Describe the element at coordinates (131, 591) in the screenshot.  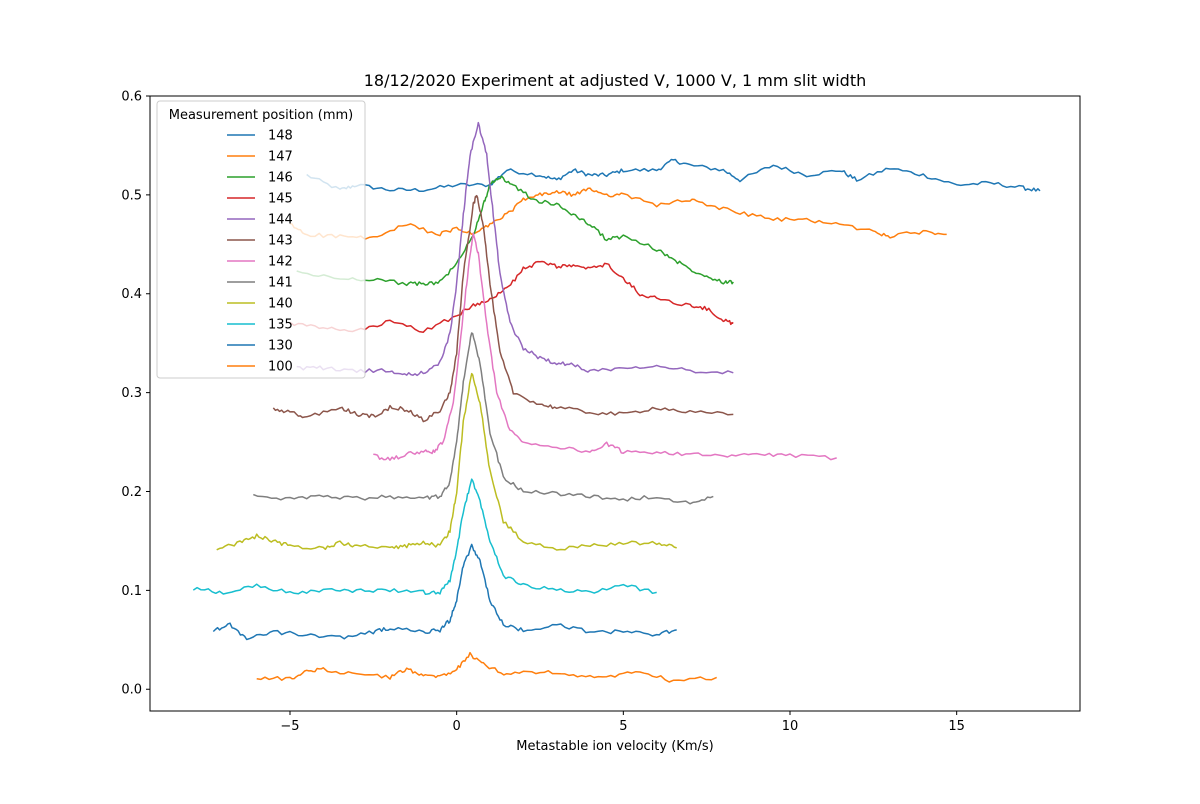
I see `y-tick-label: 0.1` at that location.